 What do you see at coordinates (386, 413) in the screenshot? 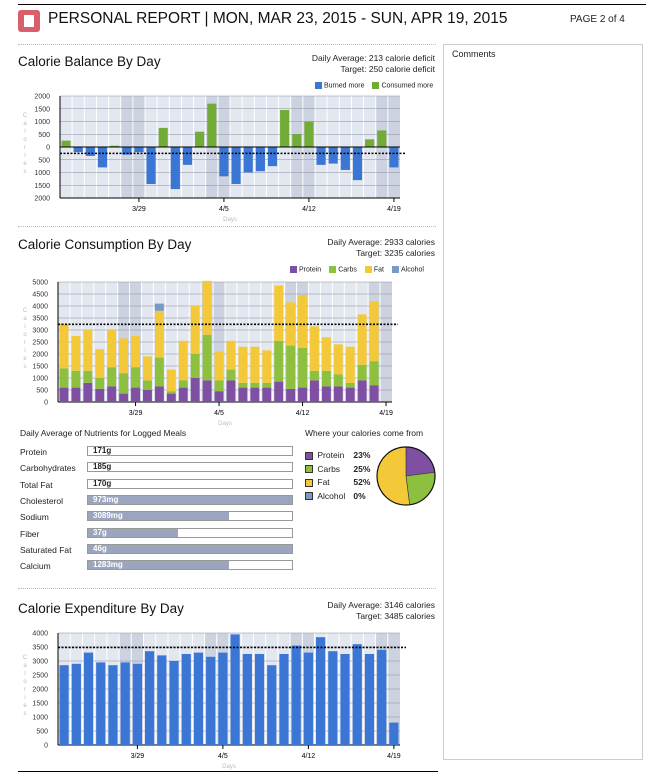
I see `x-tick-label: 4/19` at bounding box center [386, 413].